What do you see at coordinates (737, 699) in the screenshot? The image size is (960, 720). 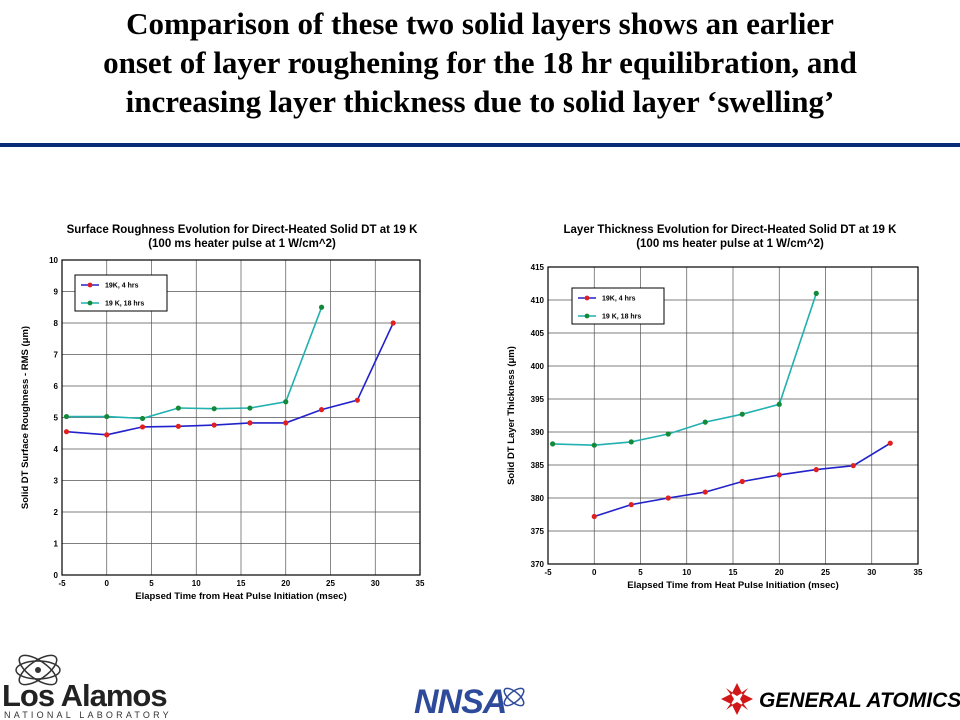 I see `general-atomics-emblem-icon` at bounding box center [737, 699].